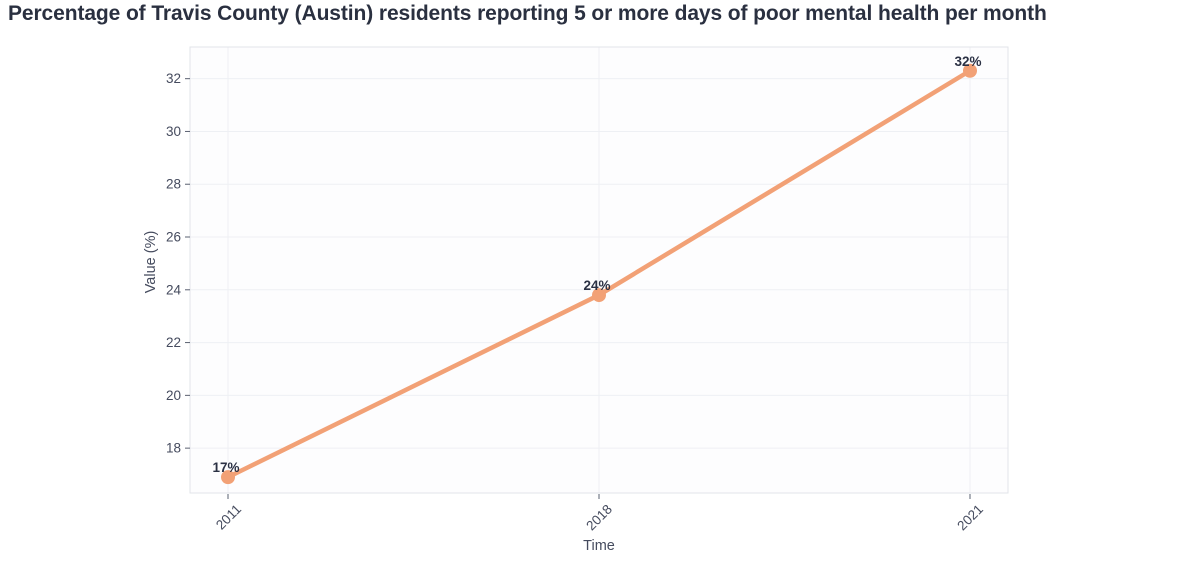 The height and width of the screenshot is (564, 1200). I want to click on x-tick-label: 2021, so click(970, 518).